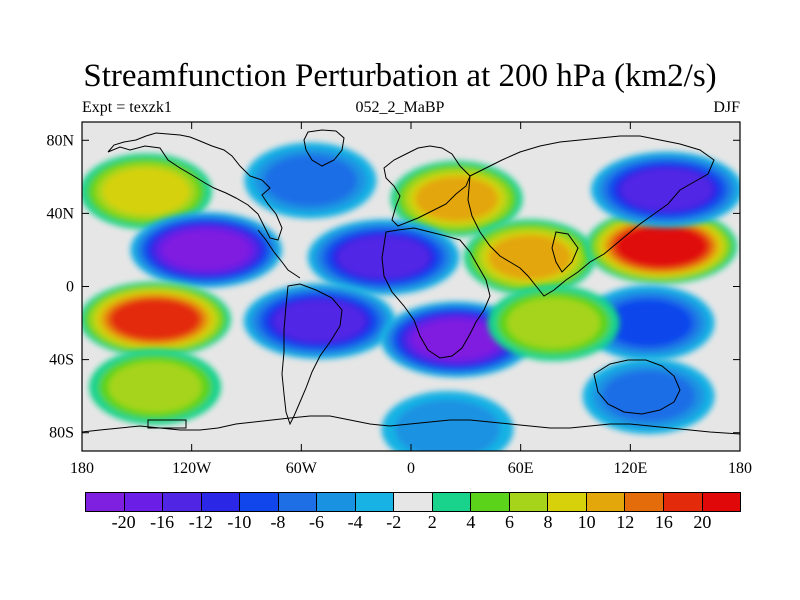 This screenshot has width=800, height=600. What do you see at coordinates (324, 148) in the screenshot?
I see `coastline-greenland` at bounding box center [324, 148].